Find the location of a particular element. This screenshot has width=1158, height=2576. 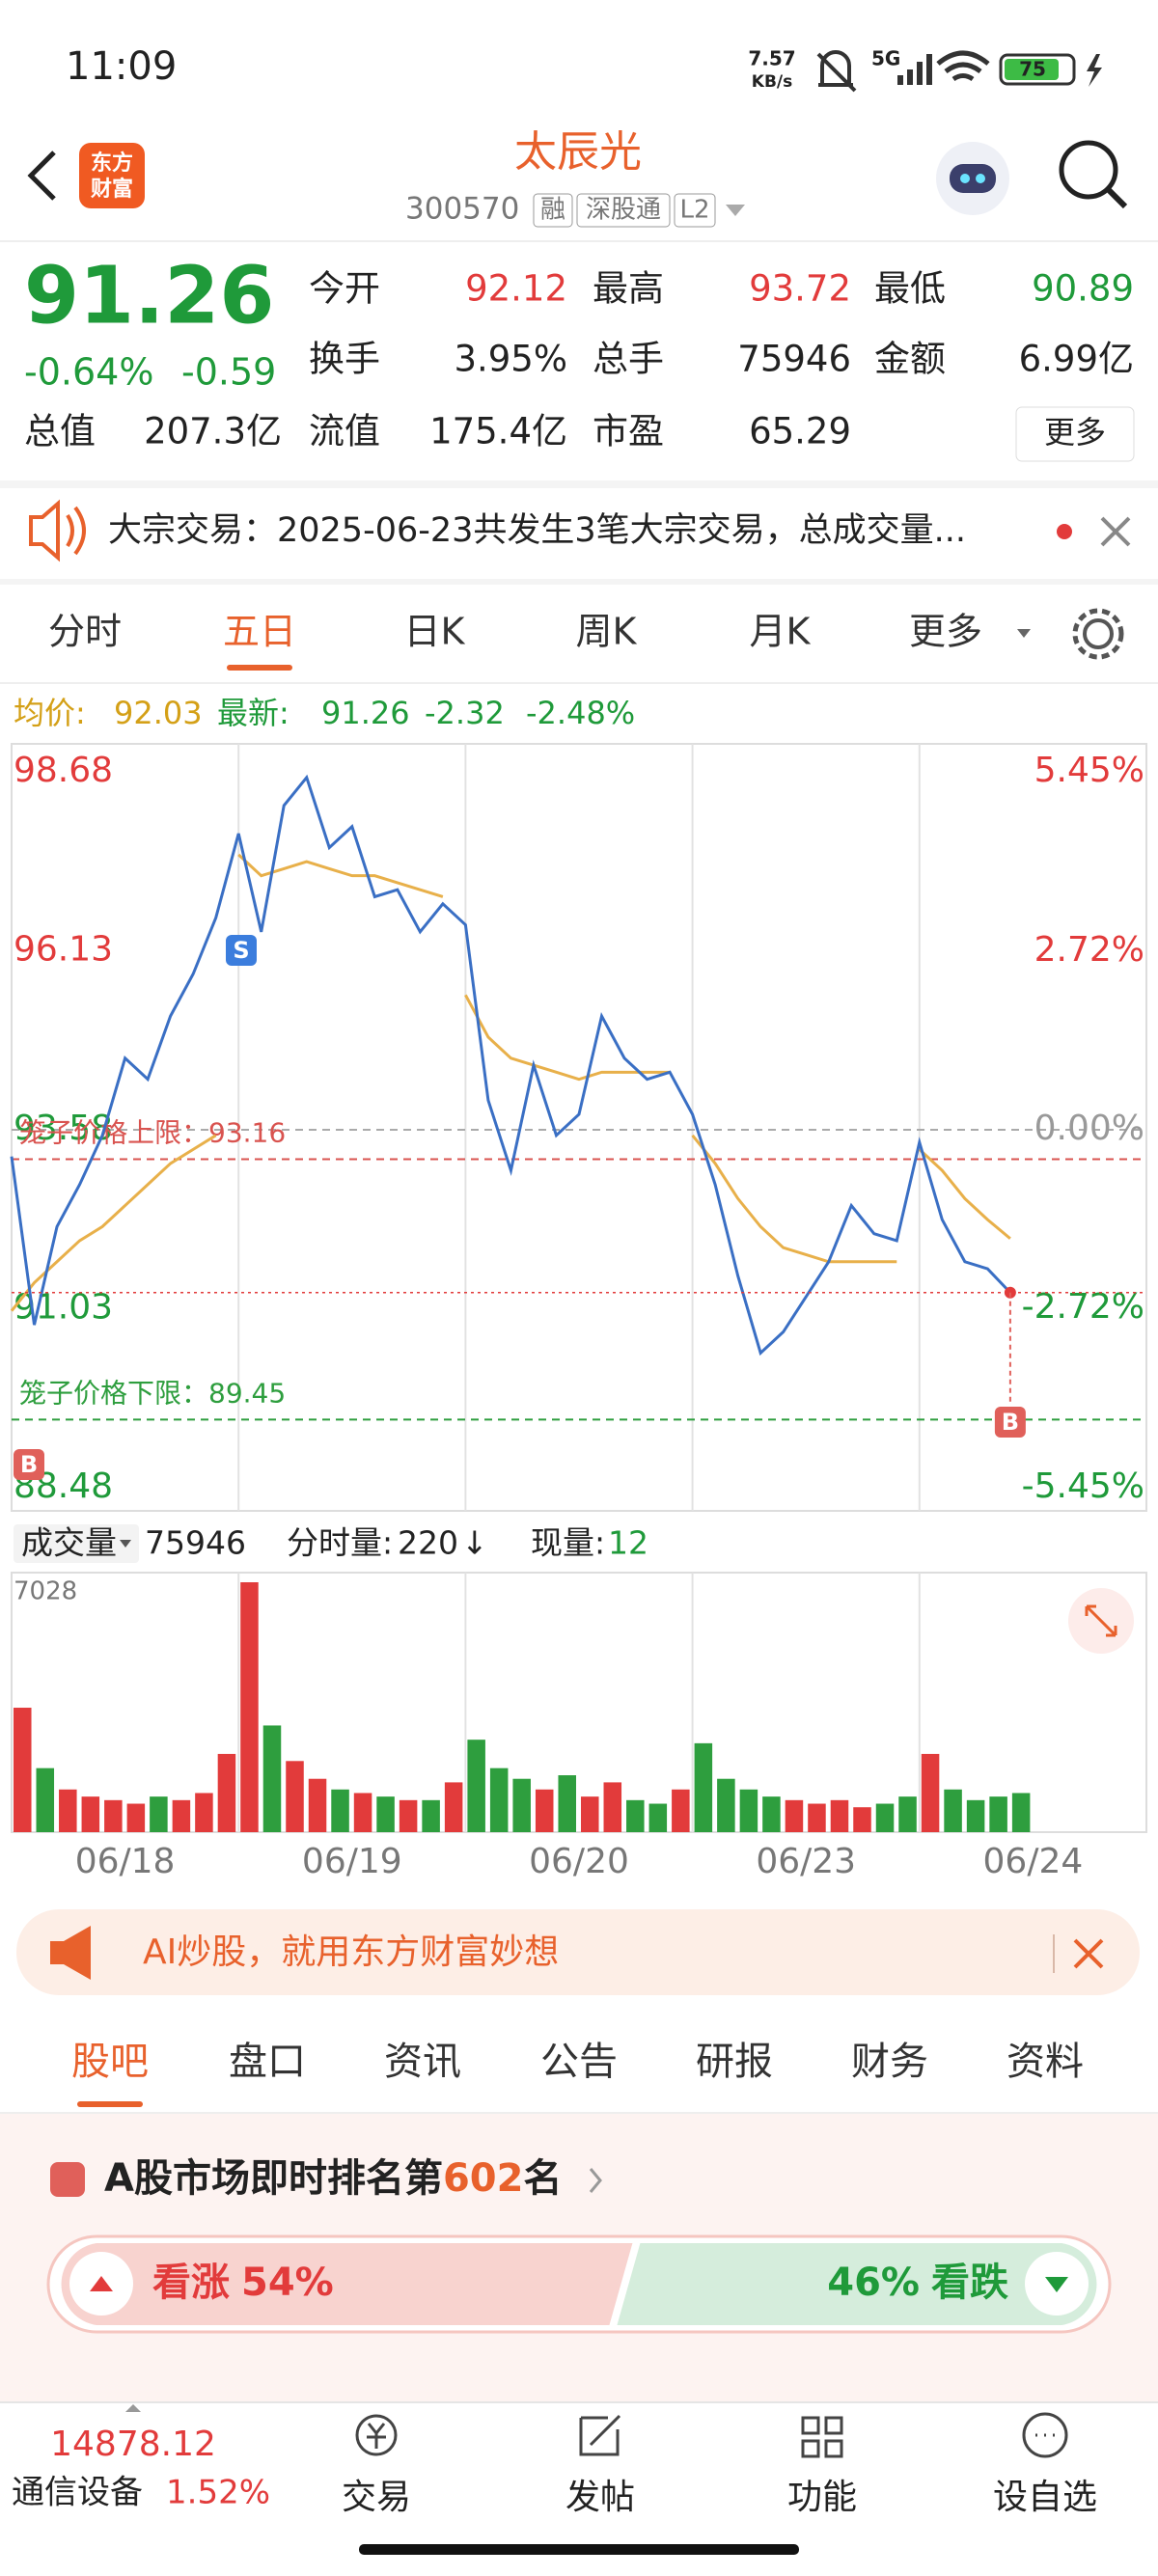

x-tick-label: 06/23 is located at coordinates (806, 1862).